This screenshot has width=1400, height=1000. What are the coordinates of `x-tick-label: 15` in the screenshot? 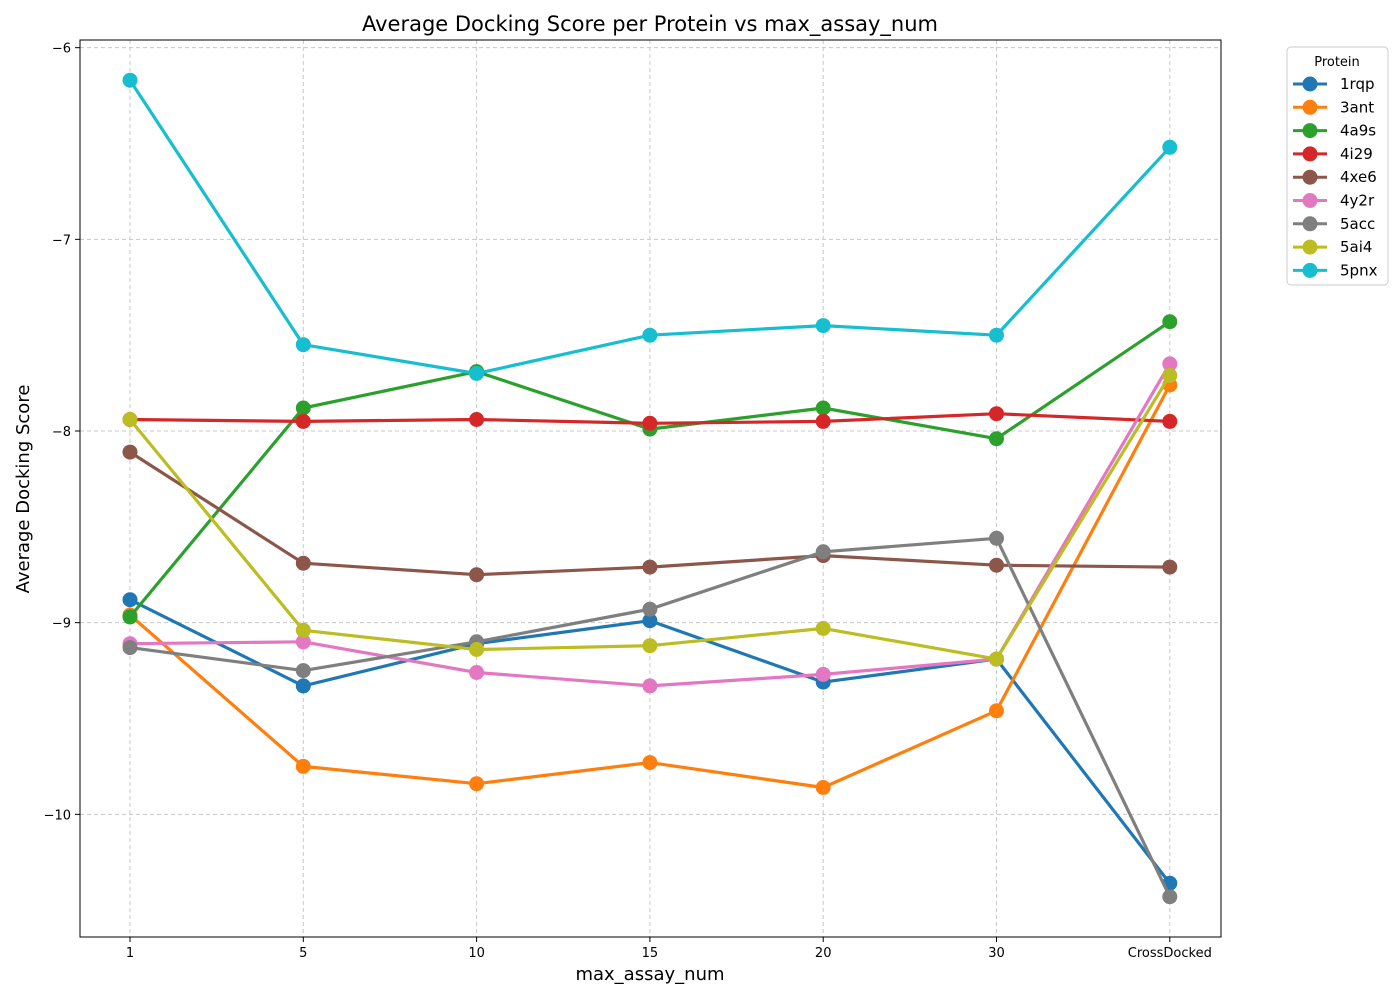 It's located at (650, 953).